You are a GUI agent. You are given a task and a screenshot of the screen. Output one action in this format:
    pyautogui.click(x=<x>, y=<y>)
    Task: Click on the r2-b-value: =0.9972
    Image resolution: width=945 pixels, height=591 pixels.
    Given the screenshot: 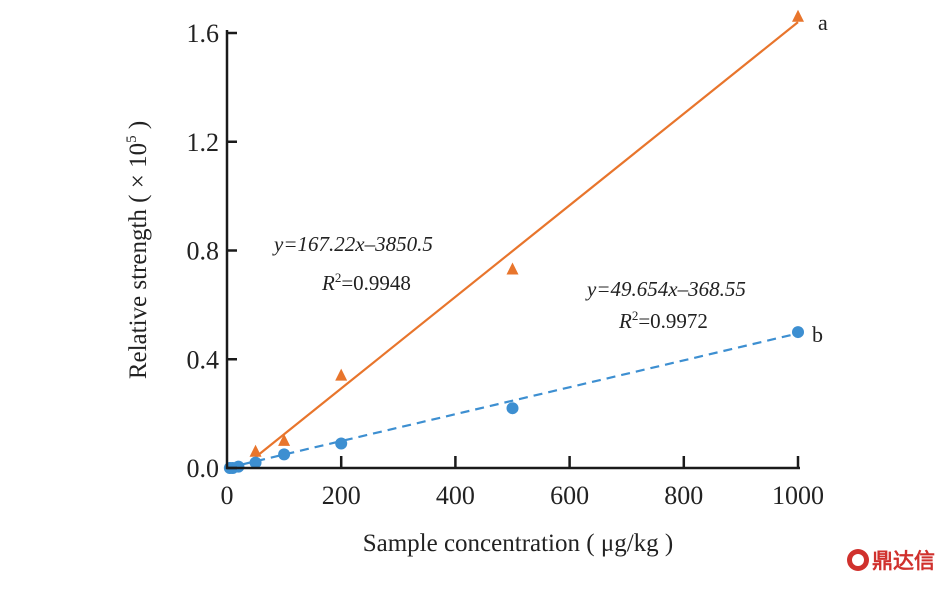 What is the action you would take?
    pyautogui.click(x=673, y=321)
    